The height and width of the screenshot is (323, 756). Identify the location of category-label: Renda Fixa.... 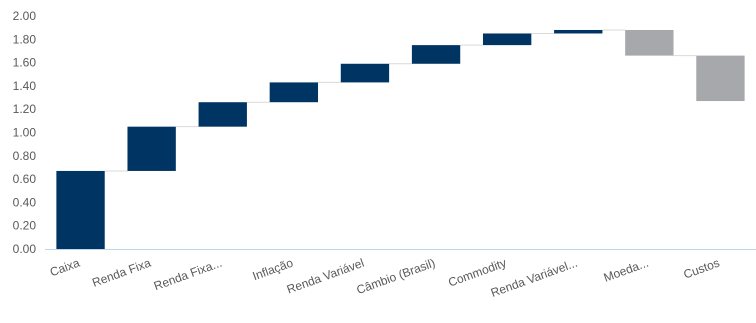
(188, 275).